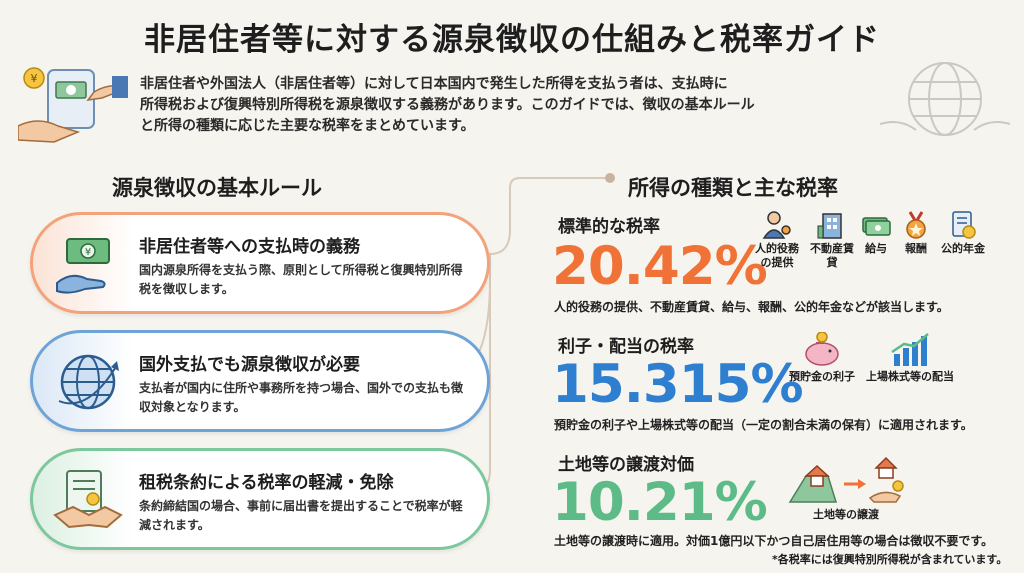 This screenshot has width=1024, height=573. Describe the element at coordinates (626, 465) in the screenshot. I see `rate-title-land-transfer: 土地等の譲渡対価` at that location.